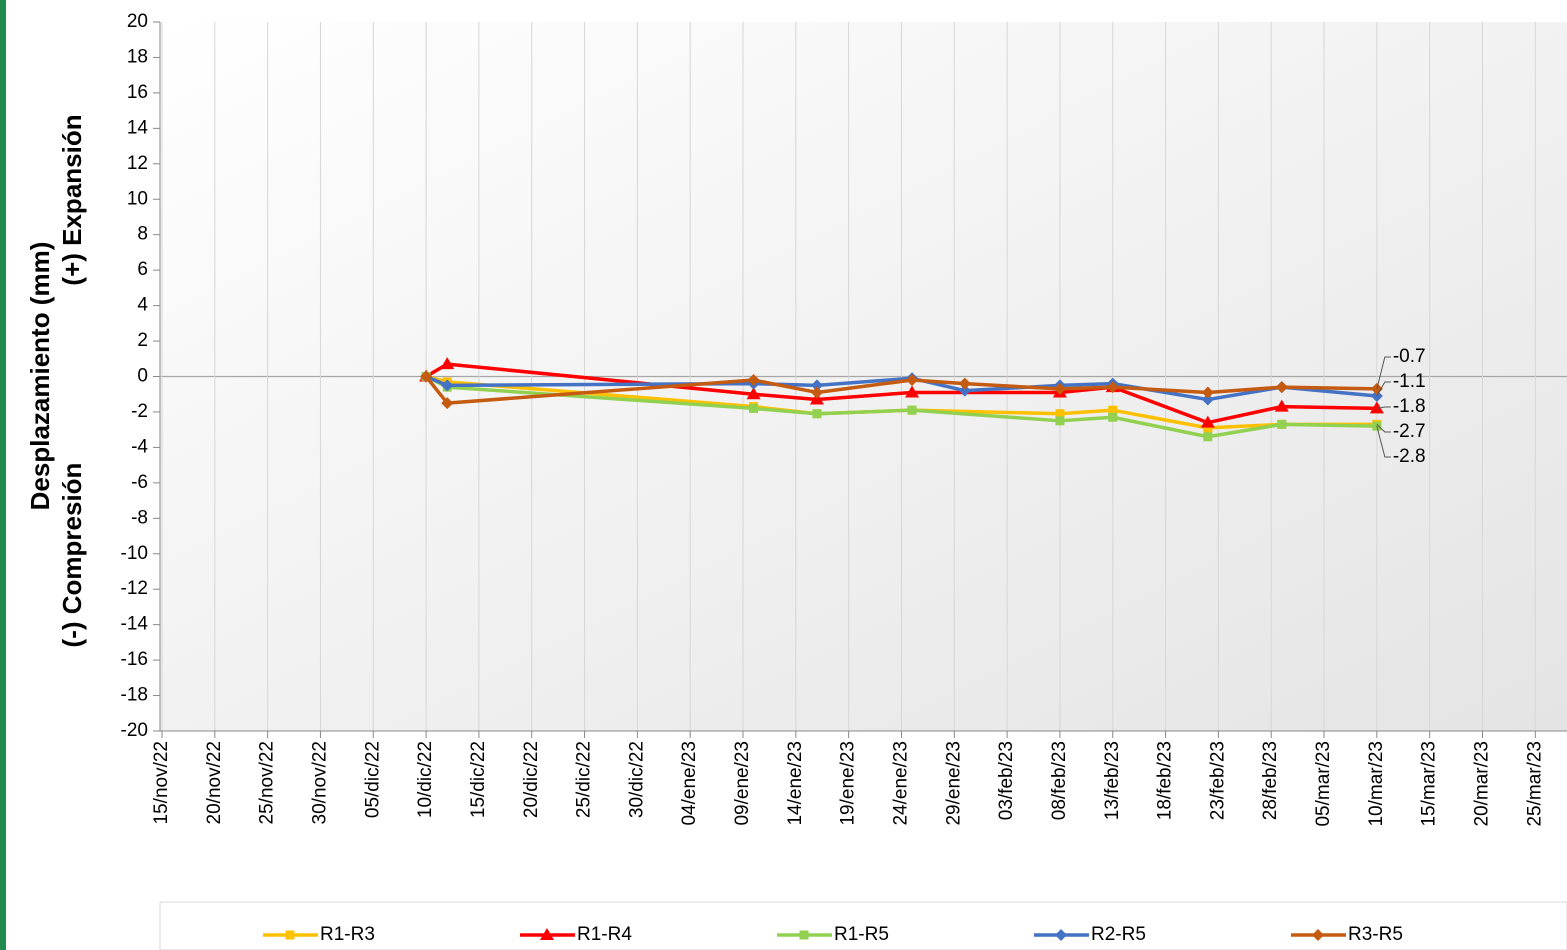 The height and width of the screenshot is (950, 1567). What do you see at coordinates (40, 376) in the screenshot?
I see `y-axis-title: Desplazamiento (mm)` at bounding box center [40, 376].